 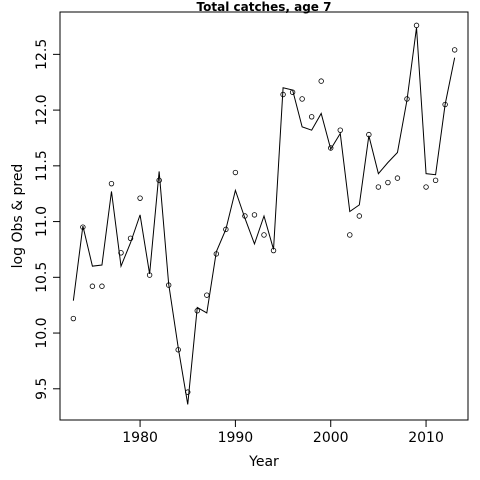 I want to click on y-tick-label: 10.5, so click(x=42, y=277).